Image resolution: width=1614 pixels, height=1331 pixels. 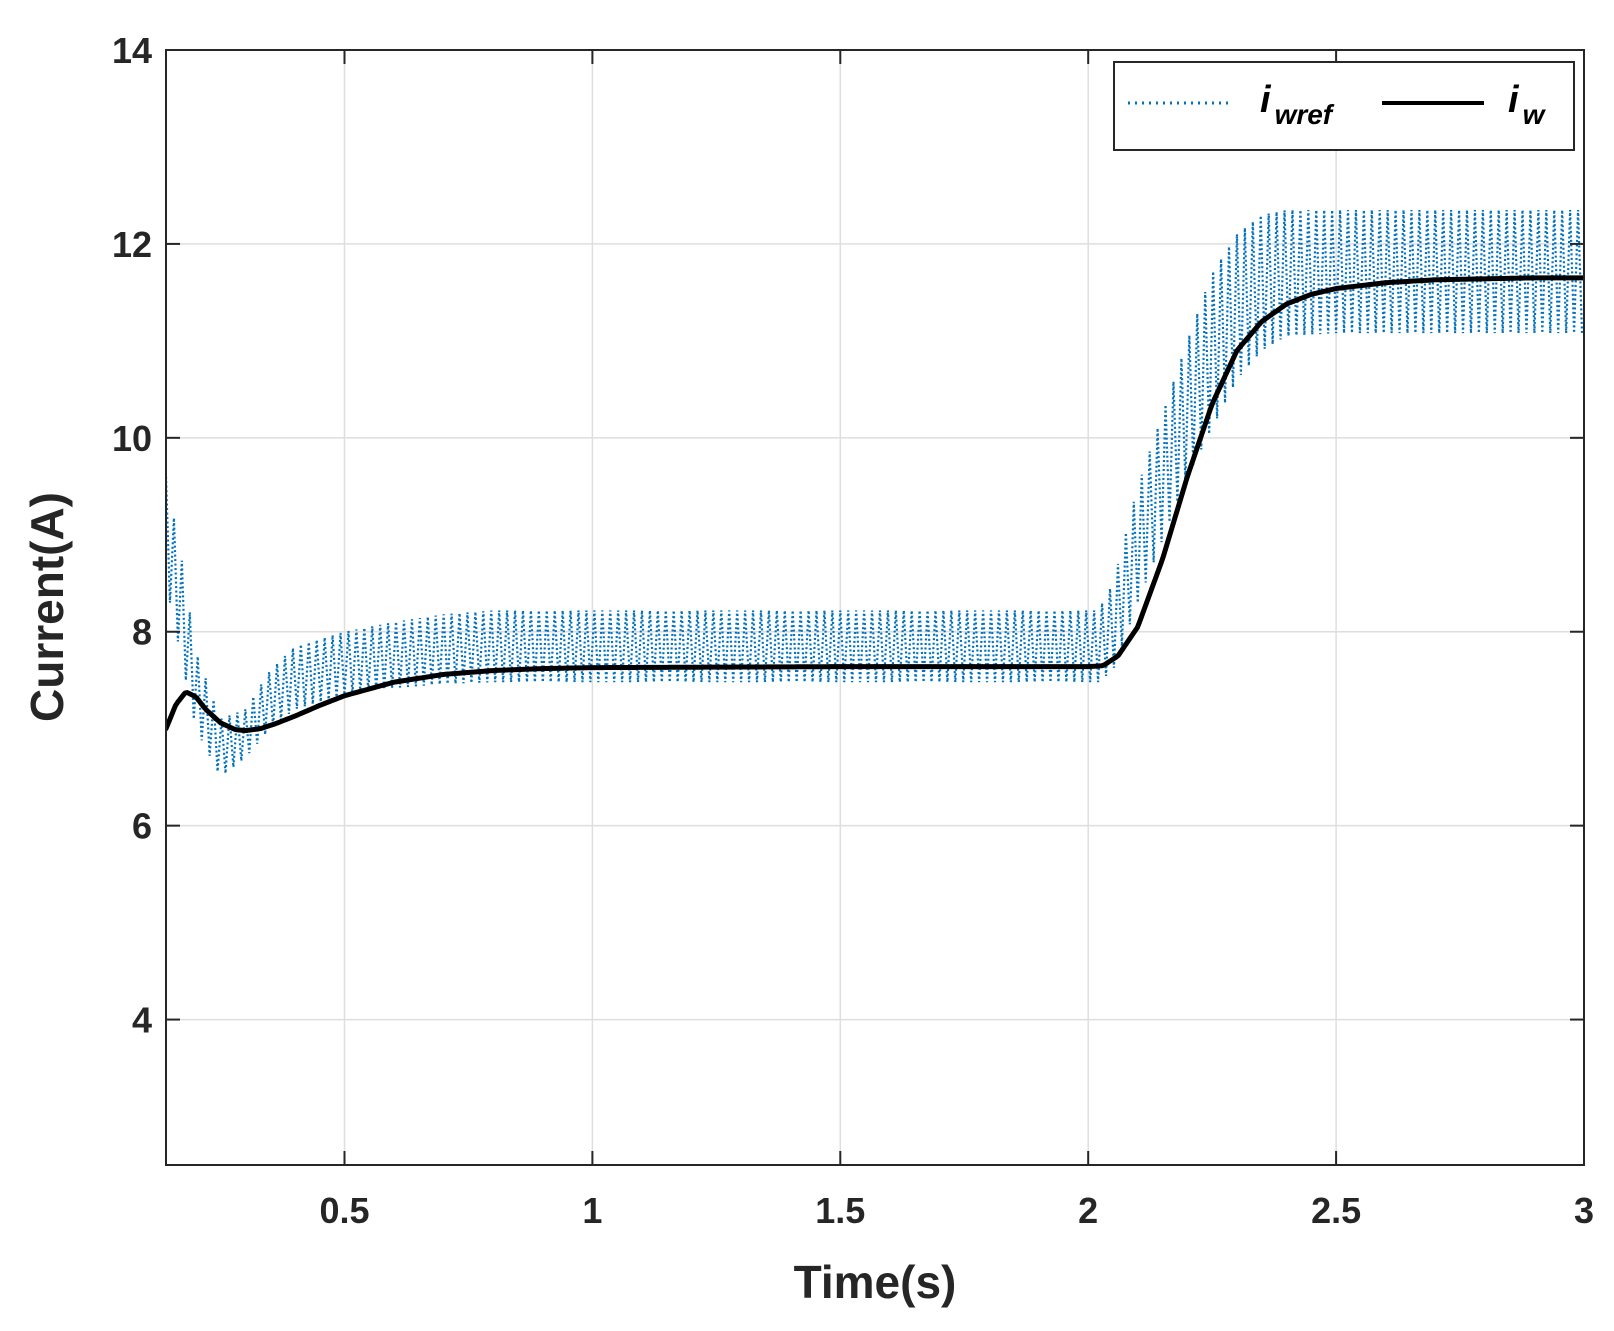 What do you see at coordinates (1088, 1210) in the screenshot?
I see `x-tick-label: 2` at bounding box center [1088, 1210].